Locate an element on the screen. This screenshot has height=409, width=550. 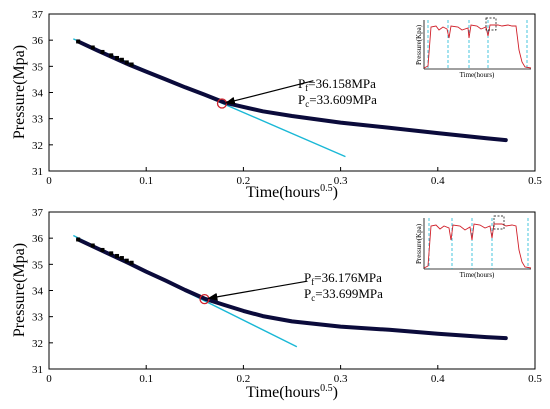
annotation-pf: Pf=36.158MPa is located at coordinates (337, 84).